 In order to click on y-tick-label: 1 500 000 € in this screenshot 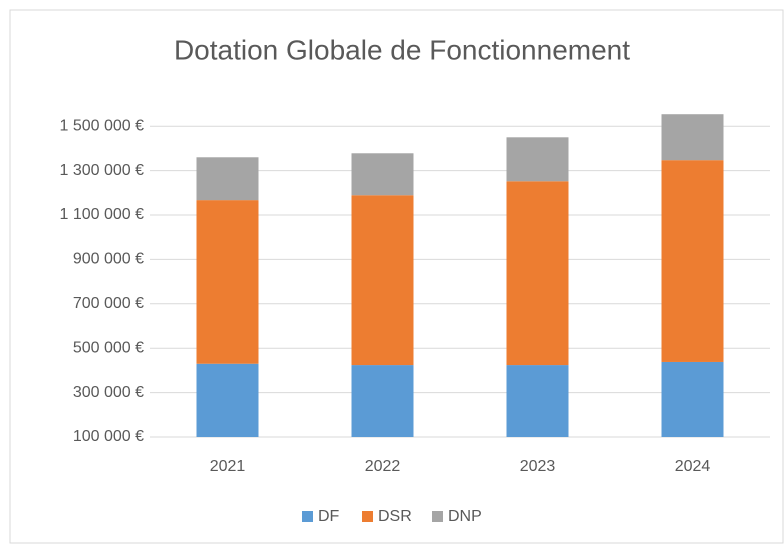, I will do `click(101, 125)`.